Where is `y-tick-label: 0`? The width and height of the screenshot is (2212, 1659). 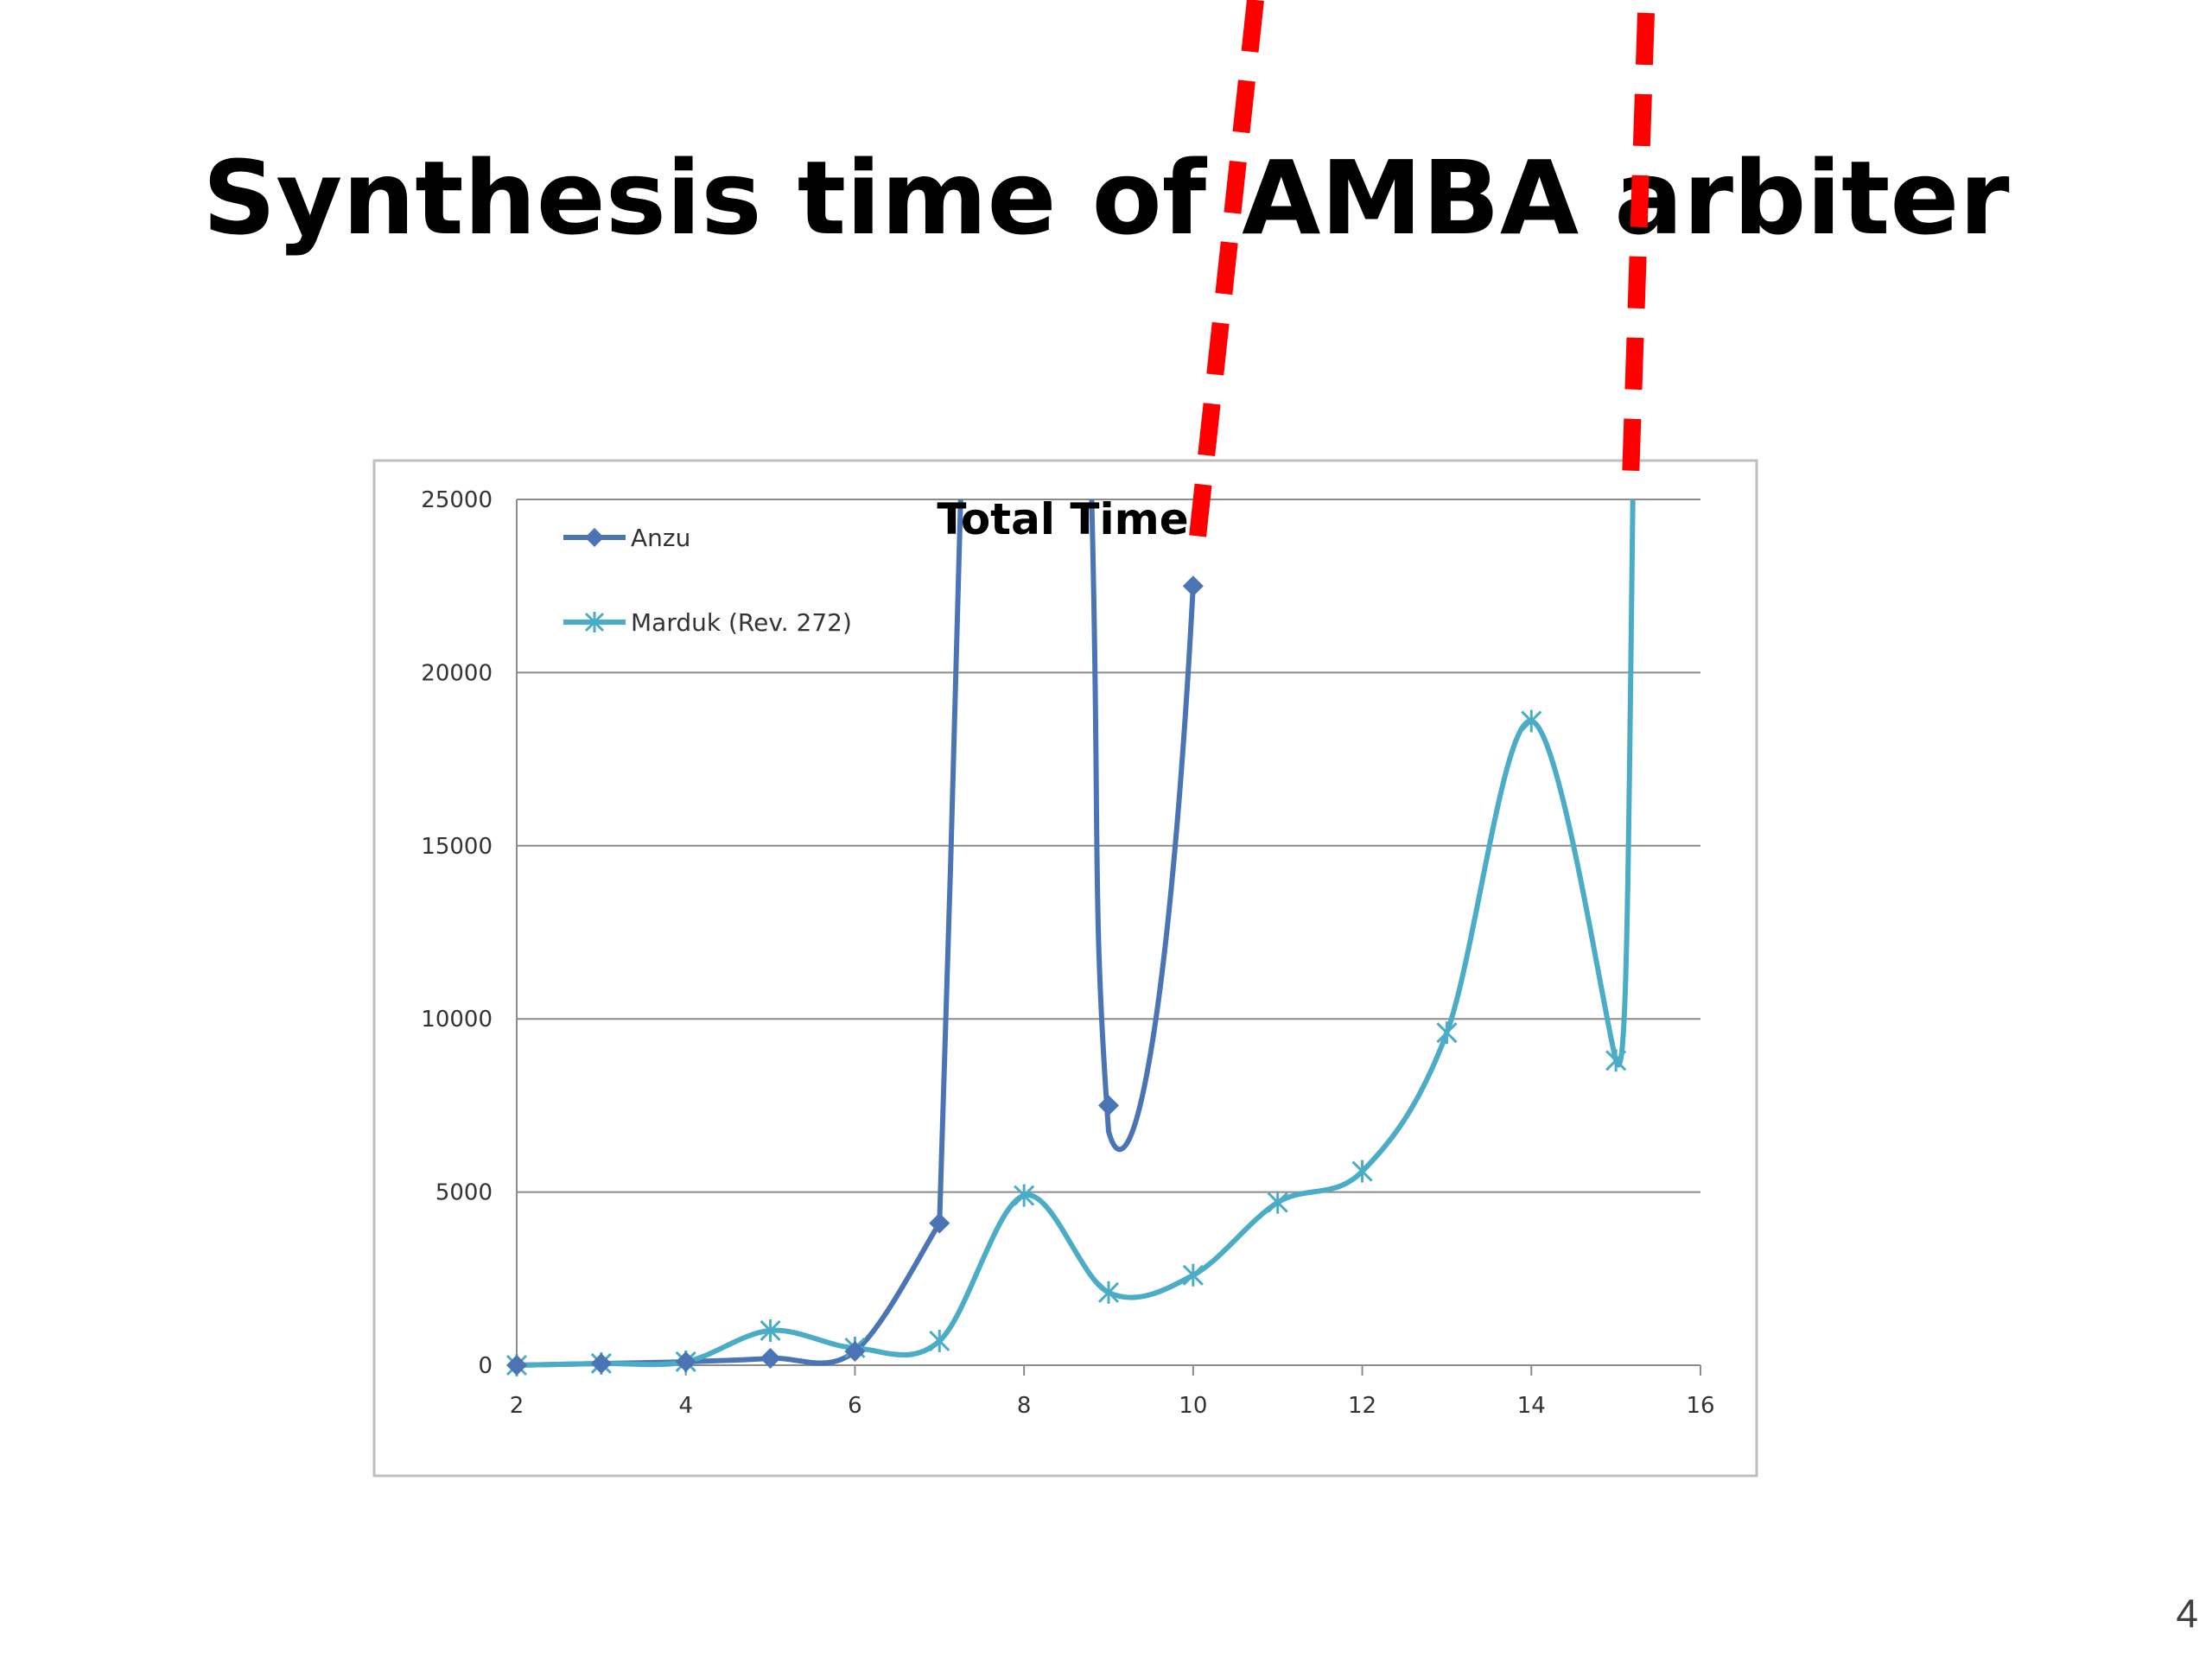 y-tick-label: 0 is located at coordinates (485, 1366).